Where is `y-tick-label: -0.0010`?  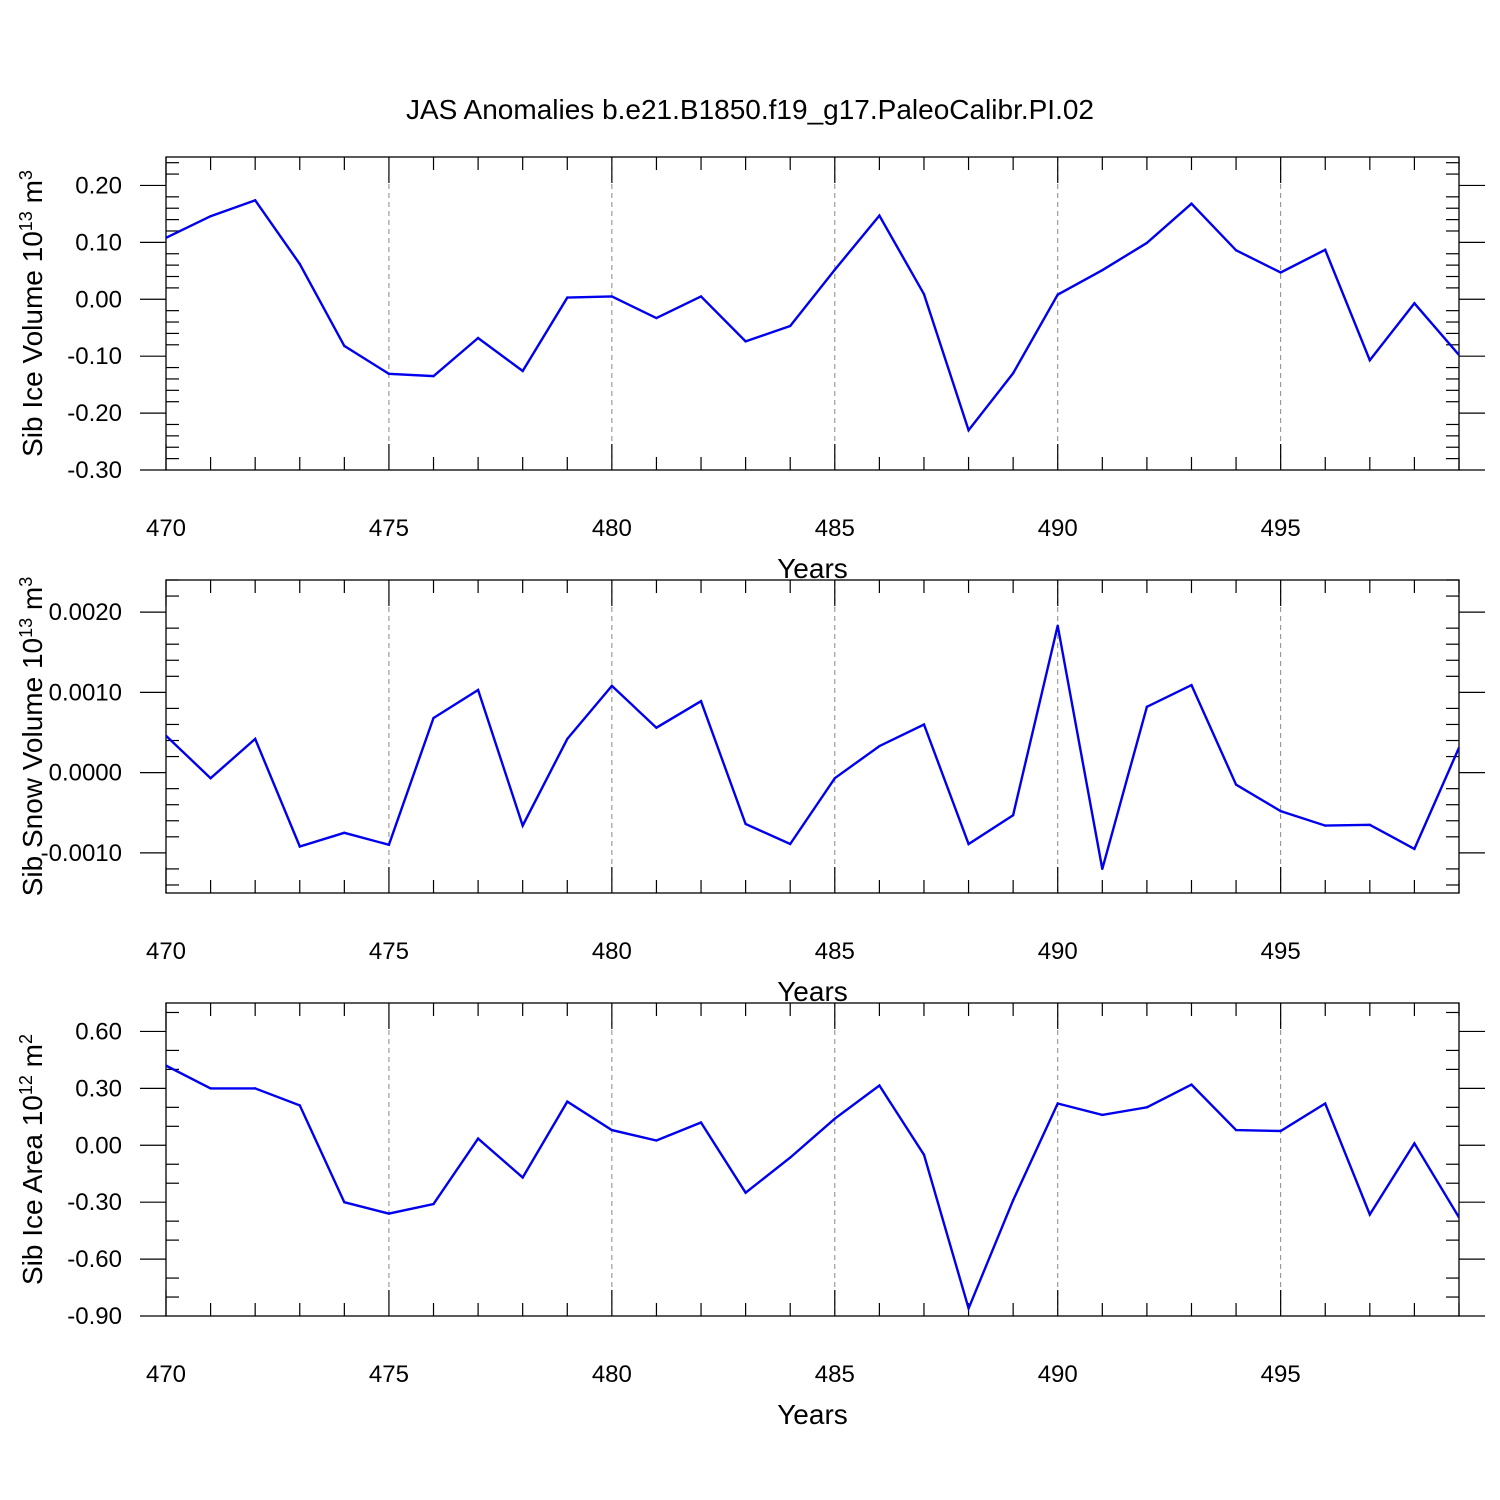 y-tick-label: -0.0010 is located at coordinates (81, 853).